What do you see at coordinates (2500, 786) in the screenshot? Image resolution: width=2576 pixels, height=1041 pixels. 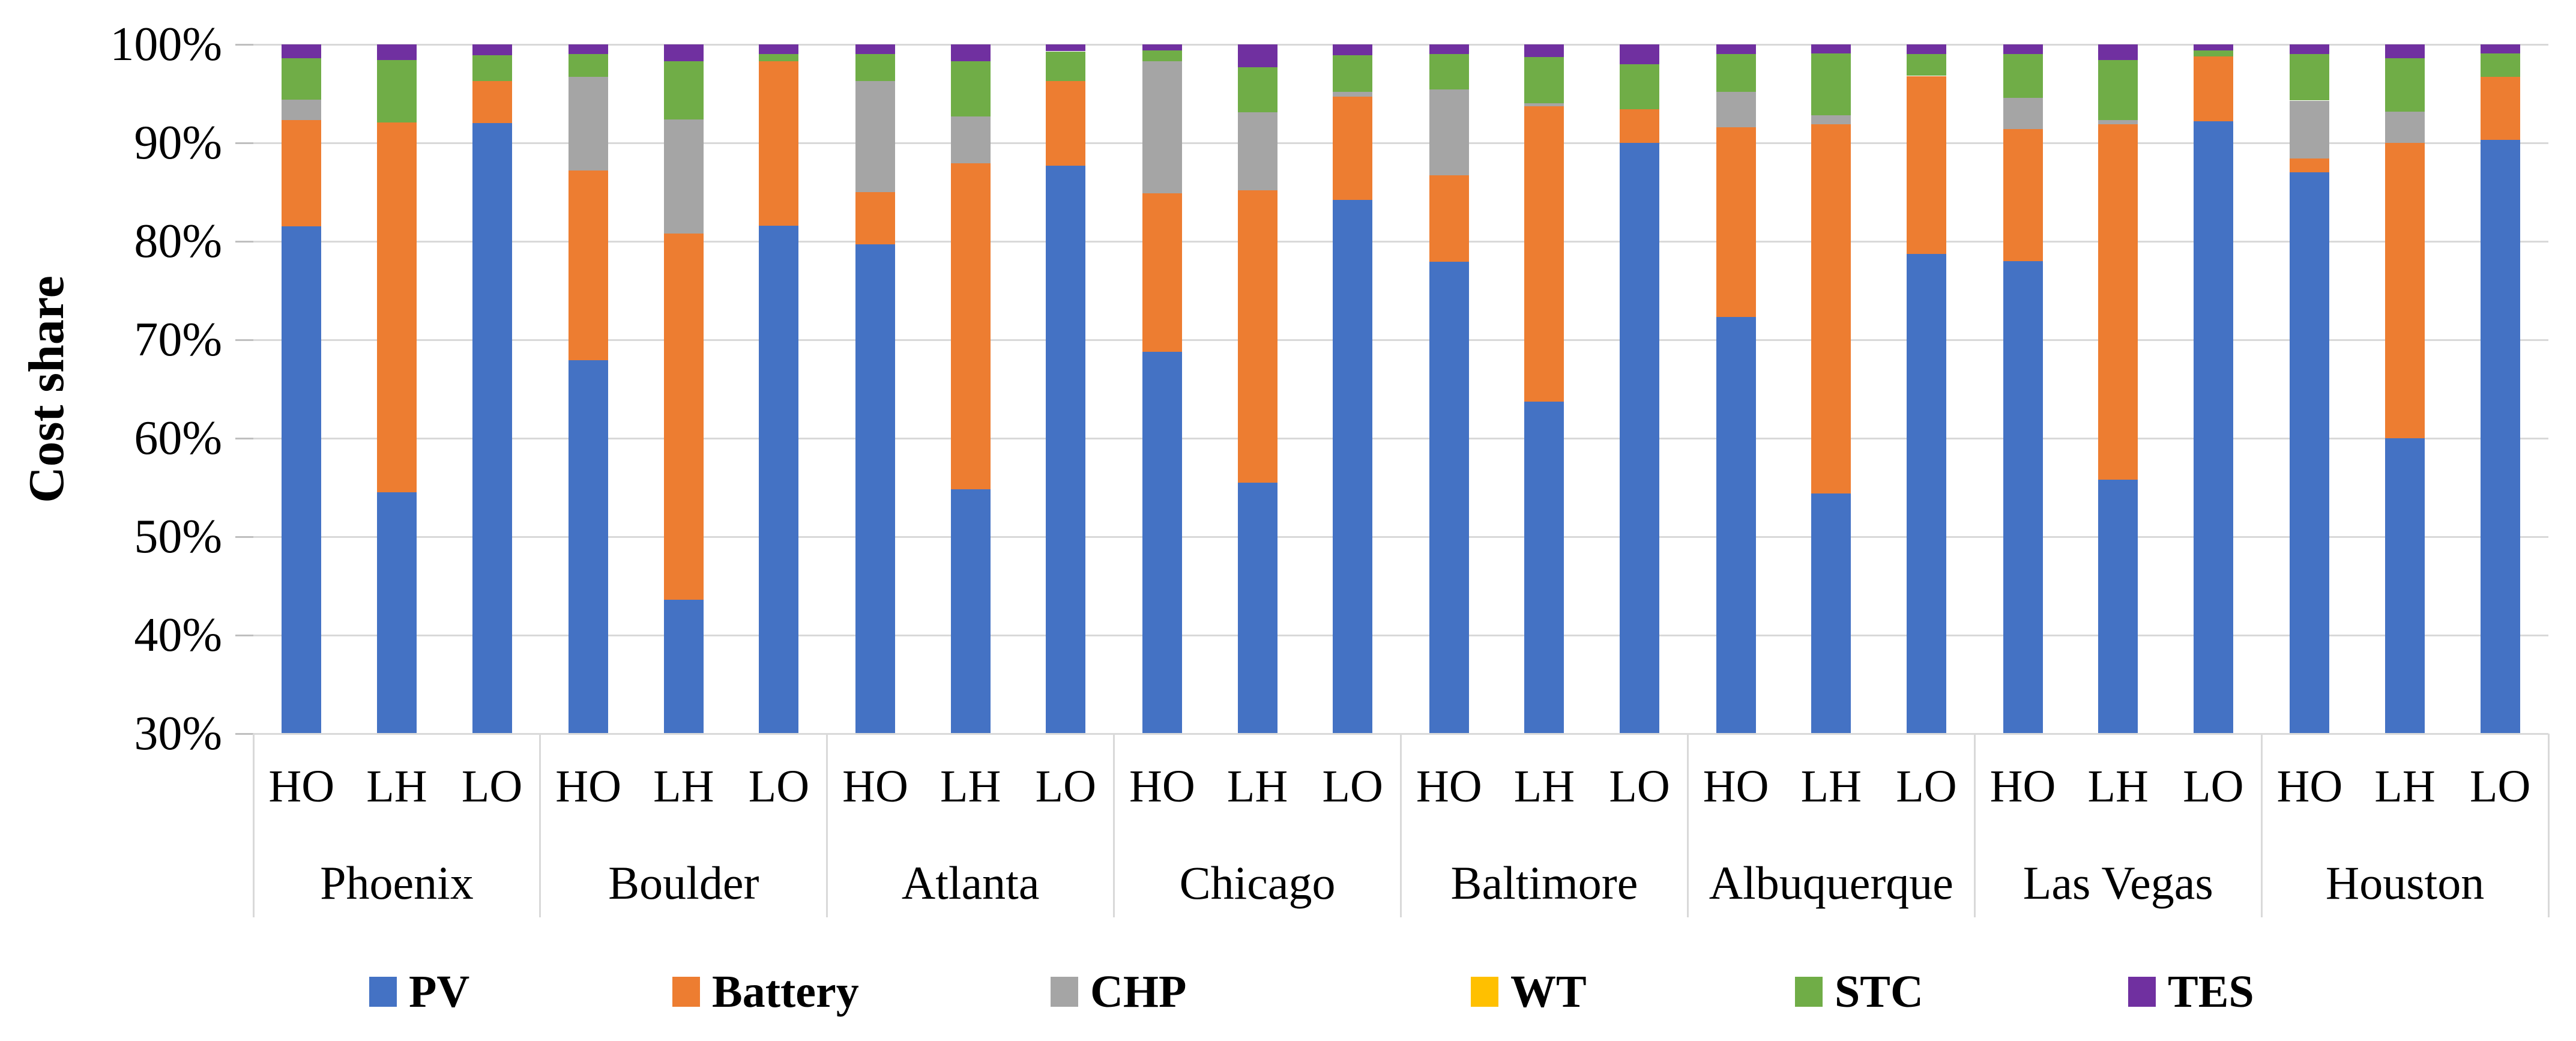 I see `scenario-label-houston-lo: LO` at bounding box center [2500, 786].